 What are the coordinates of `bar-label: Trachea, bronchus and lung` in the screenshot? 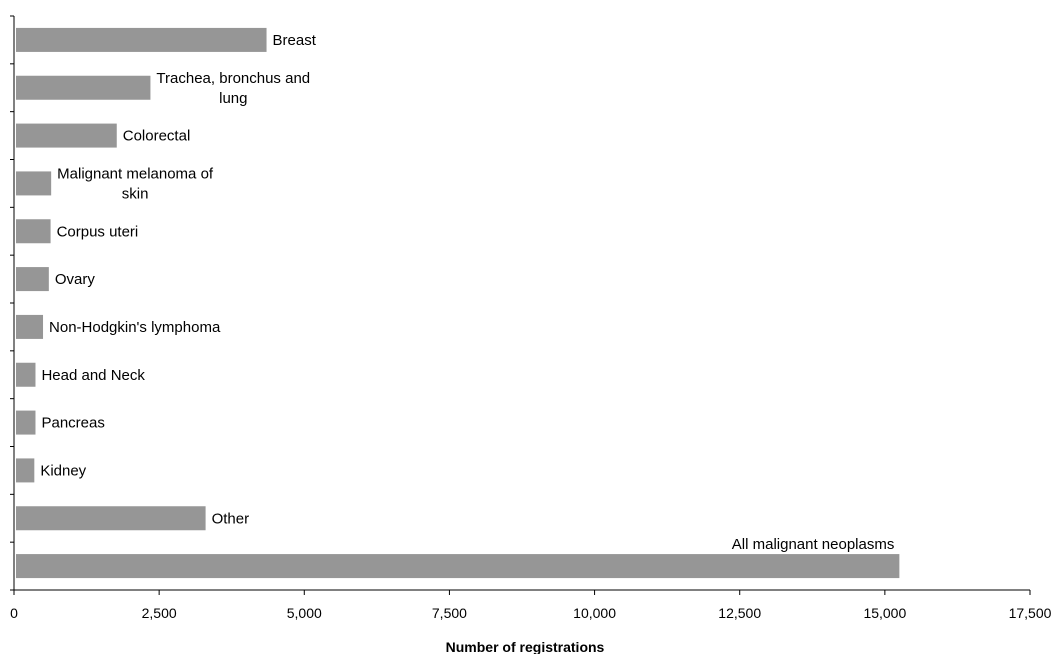 It's located at (233, 88).